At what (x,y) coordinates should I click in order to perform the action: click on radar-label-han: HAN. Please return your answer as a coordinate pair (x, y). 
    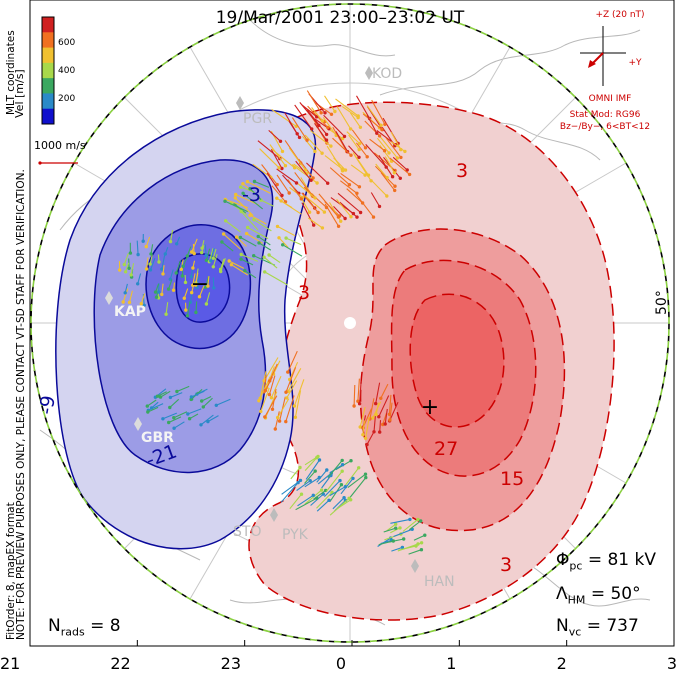
    Looking at the image, I should click on (439, 582).